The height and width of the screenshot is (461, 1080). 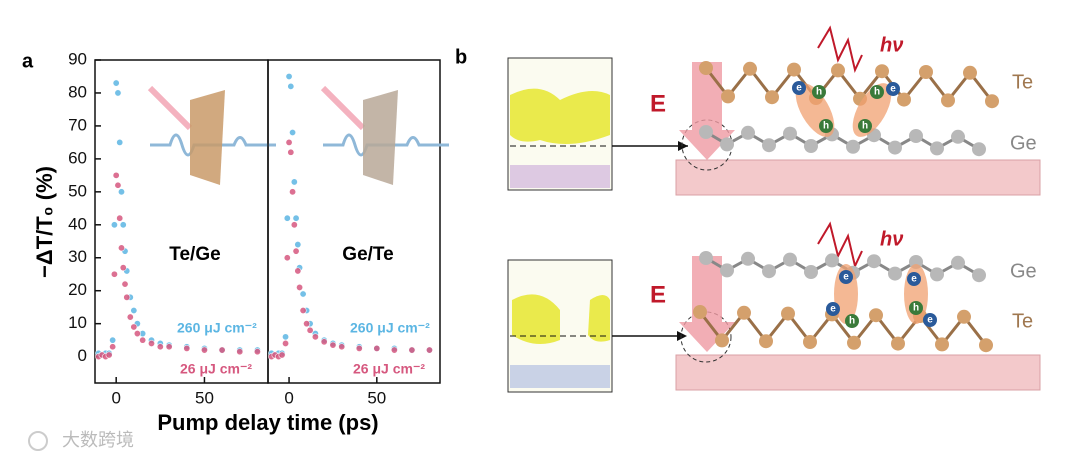 What do you see at coordinates (354, 221) in the screenshot?
I see `plot-frame` at bounding box center [354, 221].